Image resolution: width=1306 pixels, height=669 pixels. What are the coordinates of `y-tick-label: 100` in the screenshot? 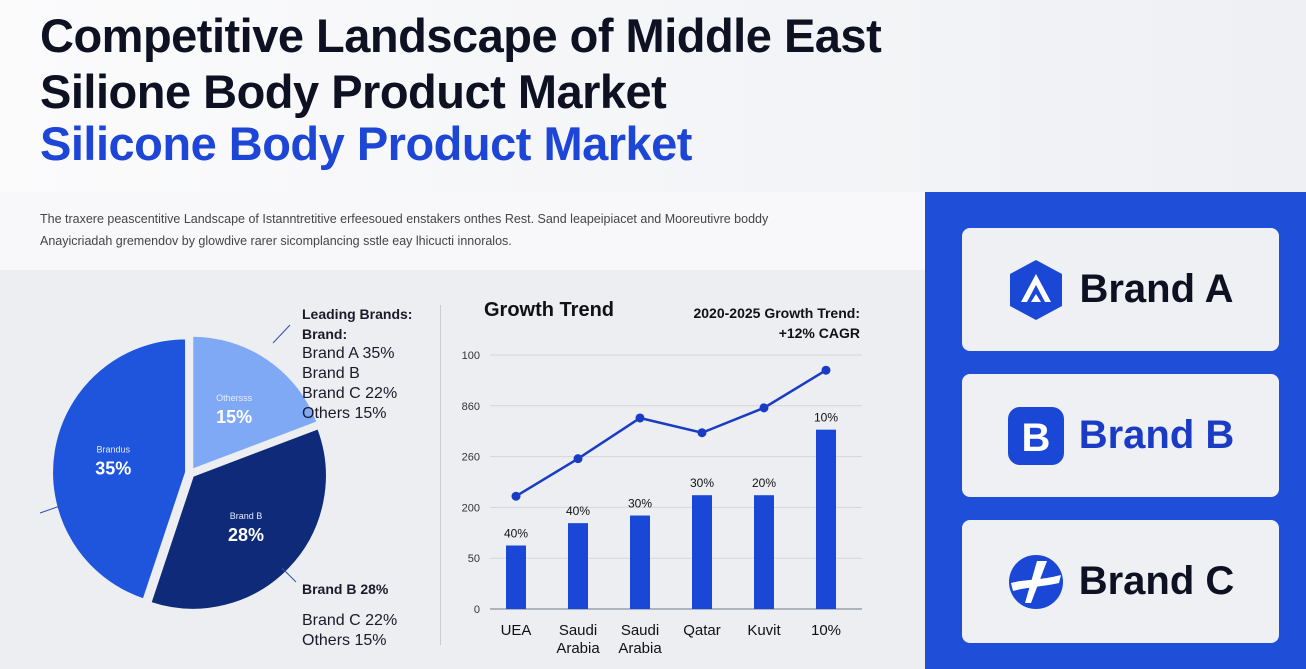 It's located at (471, 356).